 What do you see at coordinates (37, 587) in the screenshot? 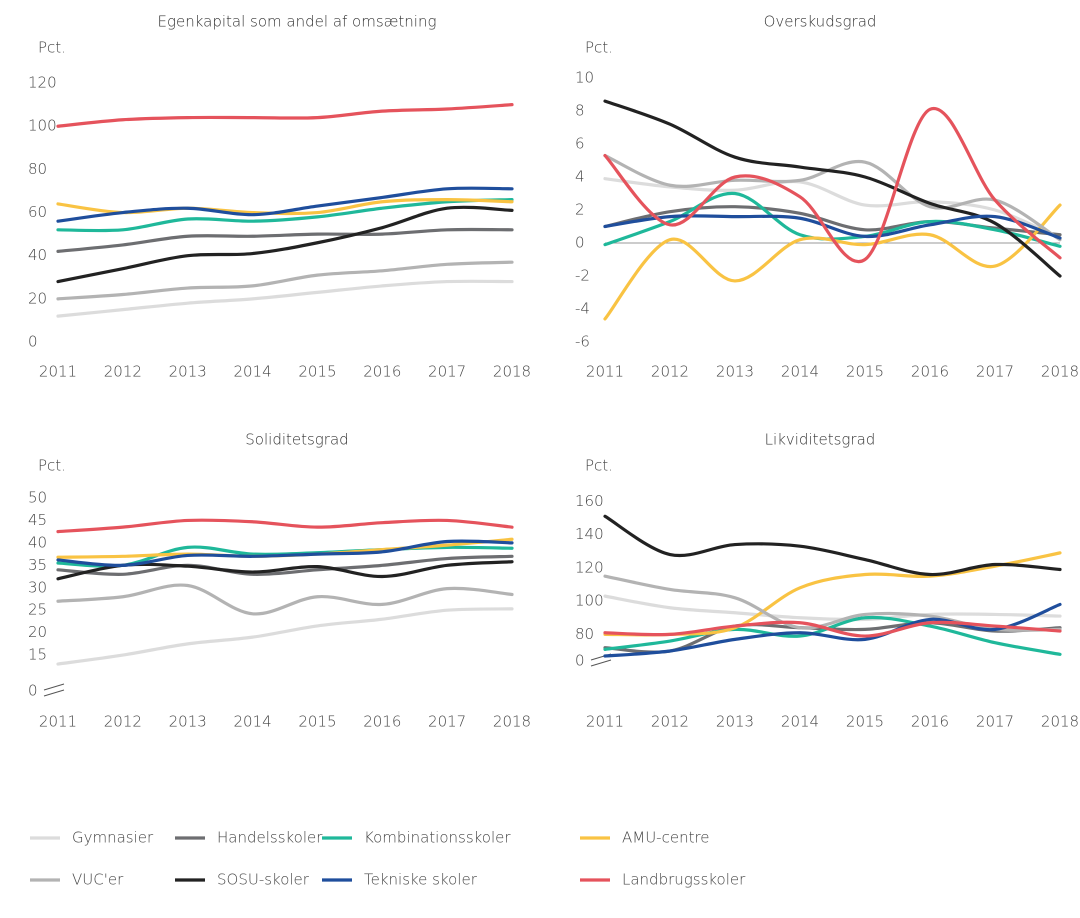
I see `y-tick-label: 30` at bounding box center [37, 587].